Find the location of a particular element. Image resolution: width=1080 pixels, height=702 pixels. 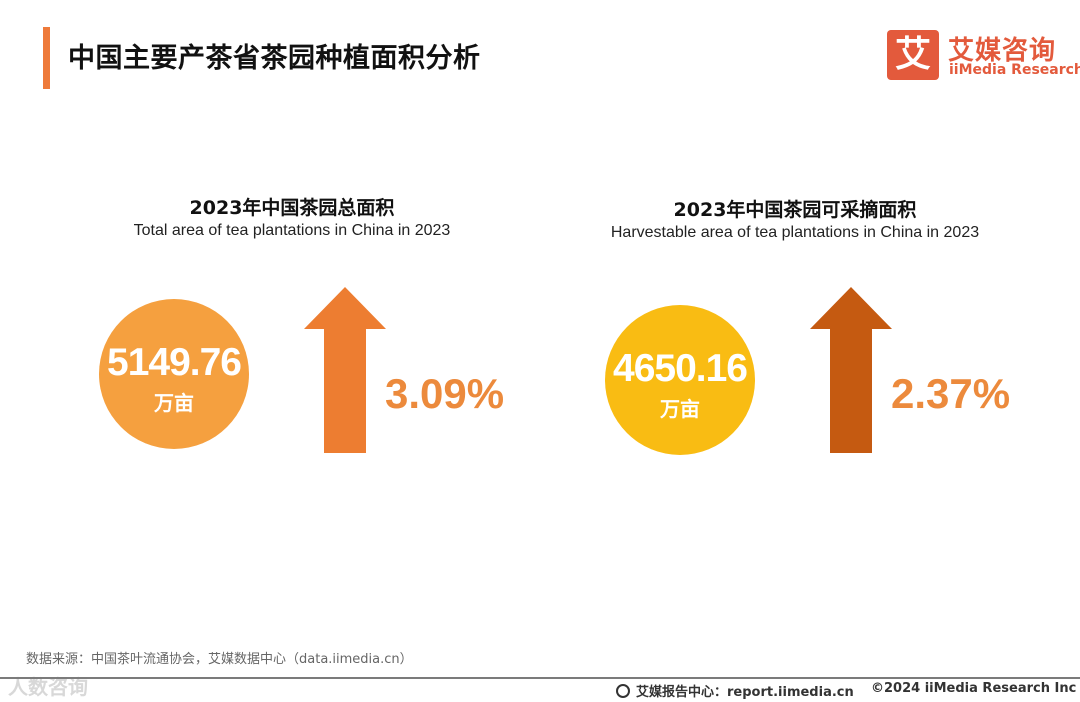

harvestable-area-growth: 2.37% is located at coordinates (951, 393).